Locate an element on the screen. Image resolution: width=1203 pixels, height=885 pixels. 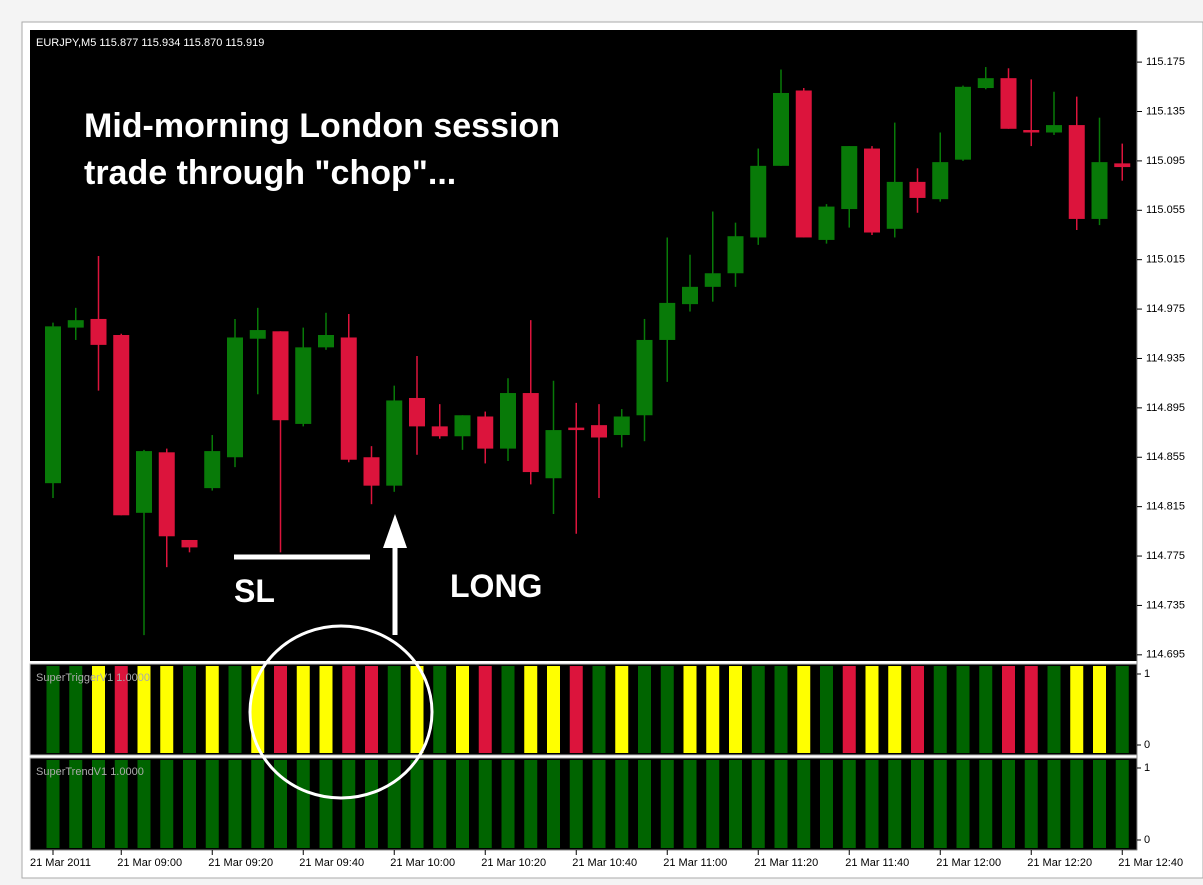
x-tick-label: 21 Mar 11:20 is located at coordinates (786, 863).